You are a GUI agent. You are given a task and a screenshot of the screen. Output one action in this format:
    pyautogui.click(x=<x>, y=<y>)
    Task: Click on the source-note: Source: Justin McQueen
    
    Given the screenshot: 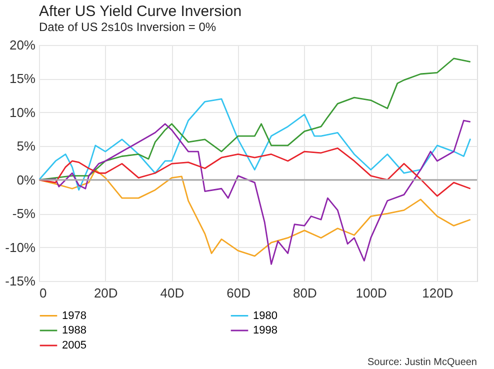 What is the action you would take?
    pyautogui.click(x=422, y=362)
    